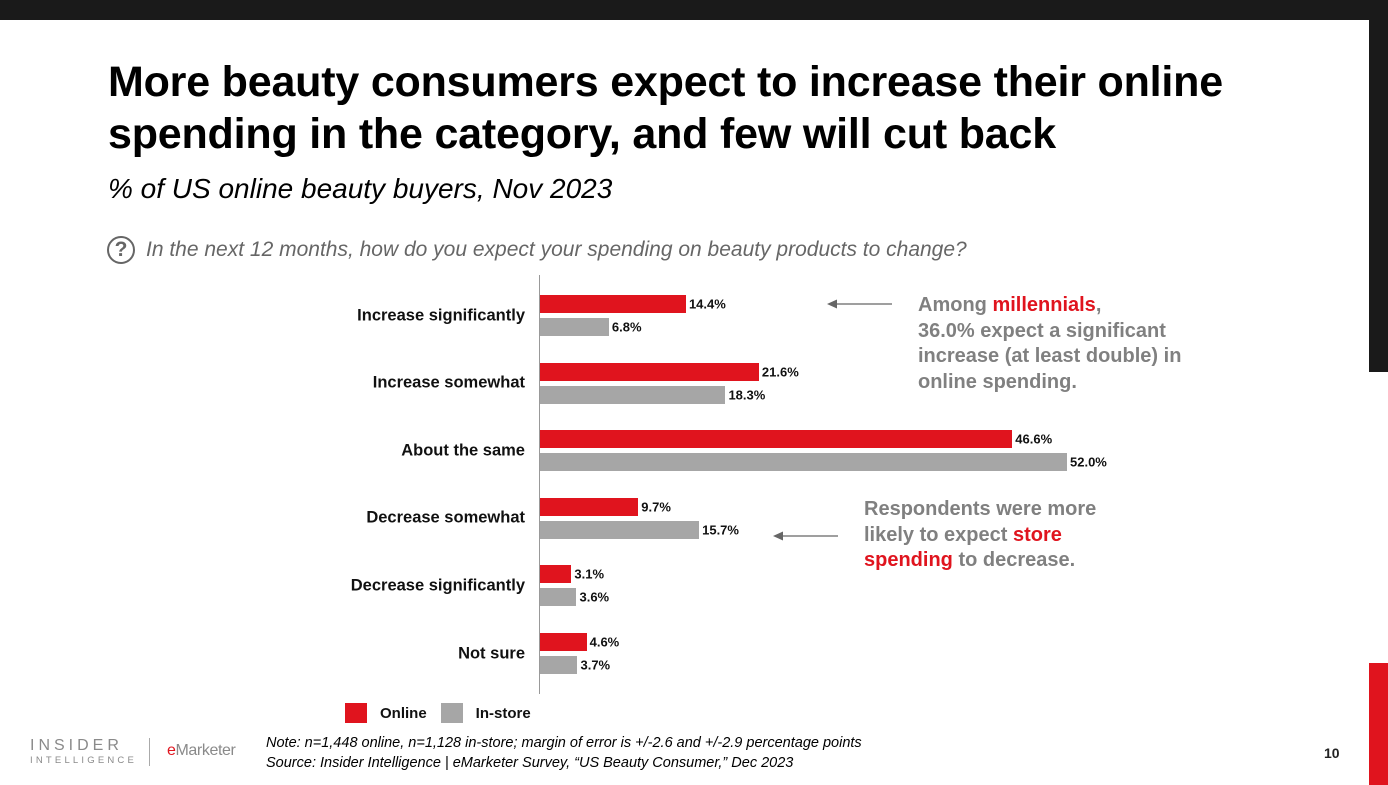 Image resolution: width=1388 pixels, height=785 pixels. I want to click on legend-swatch-online, so click(356, 713).